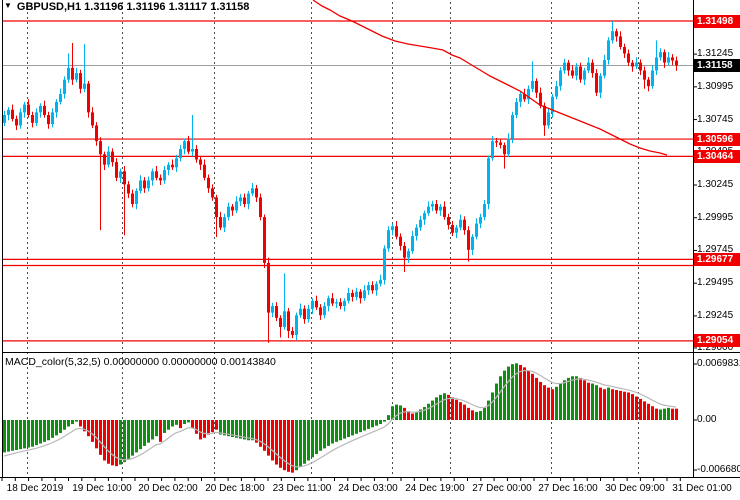 The height and width of the screenshot is (500, 740). Describe the element at coordinates (8, 5) in the screenshot. I see `scroll-to-end-icon: ▼` at that location.